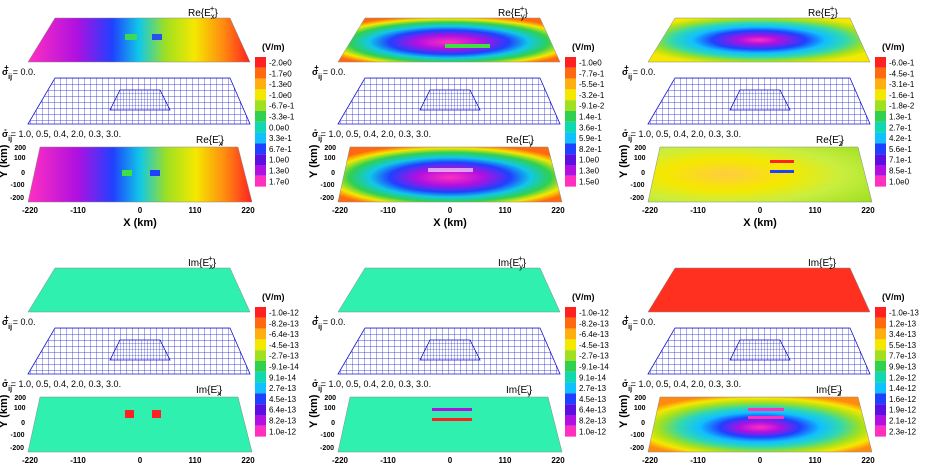 The image size is (937, 468). What do you see at coordinates (592, 84) in the screenshot?
I see `colorbar-label: -5.5e-1` at bounding box center [592, 84].